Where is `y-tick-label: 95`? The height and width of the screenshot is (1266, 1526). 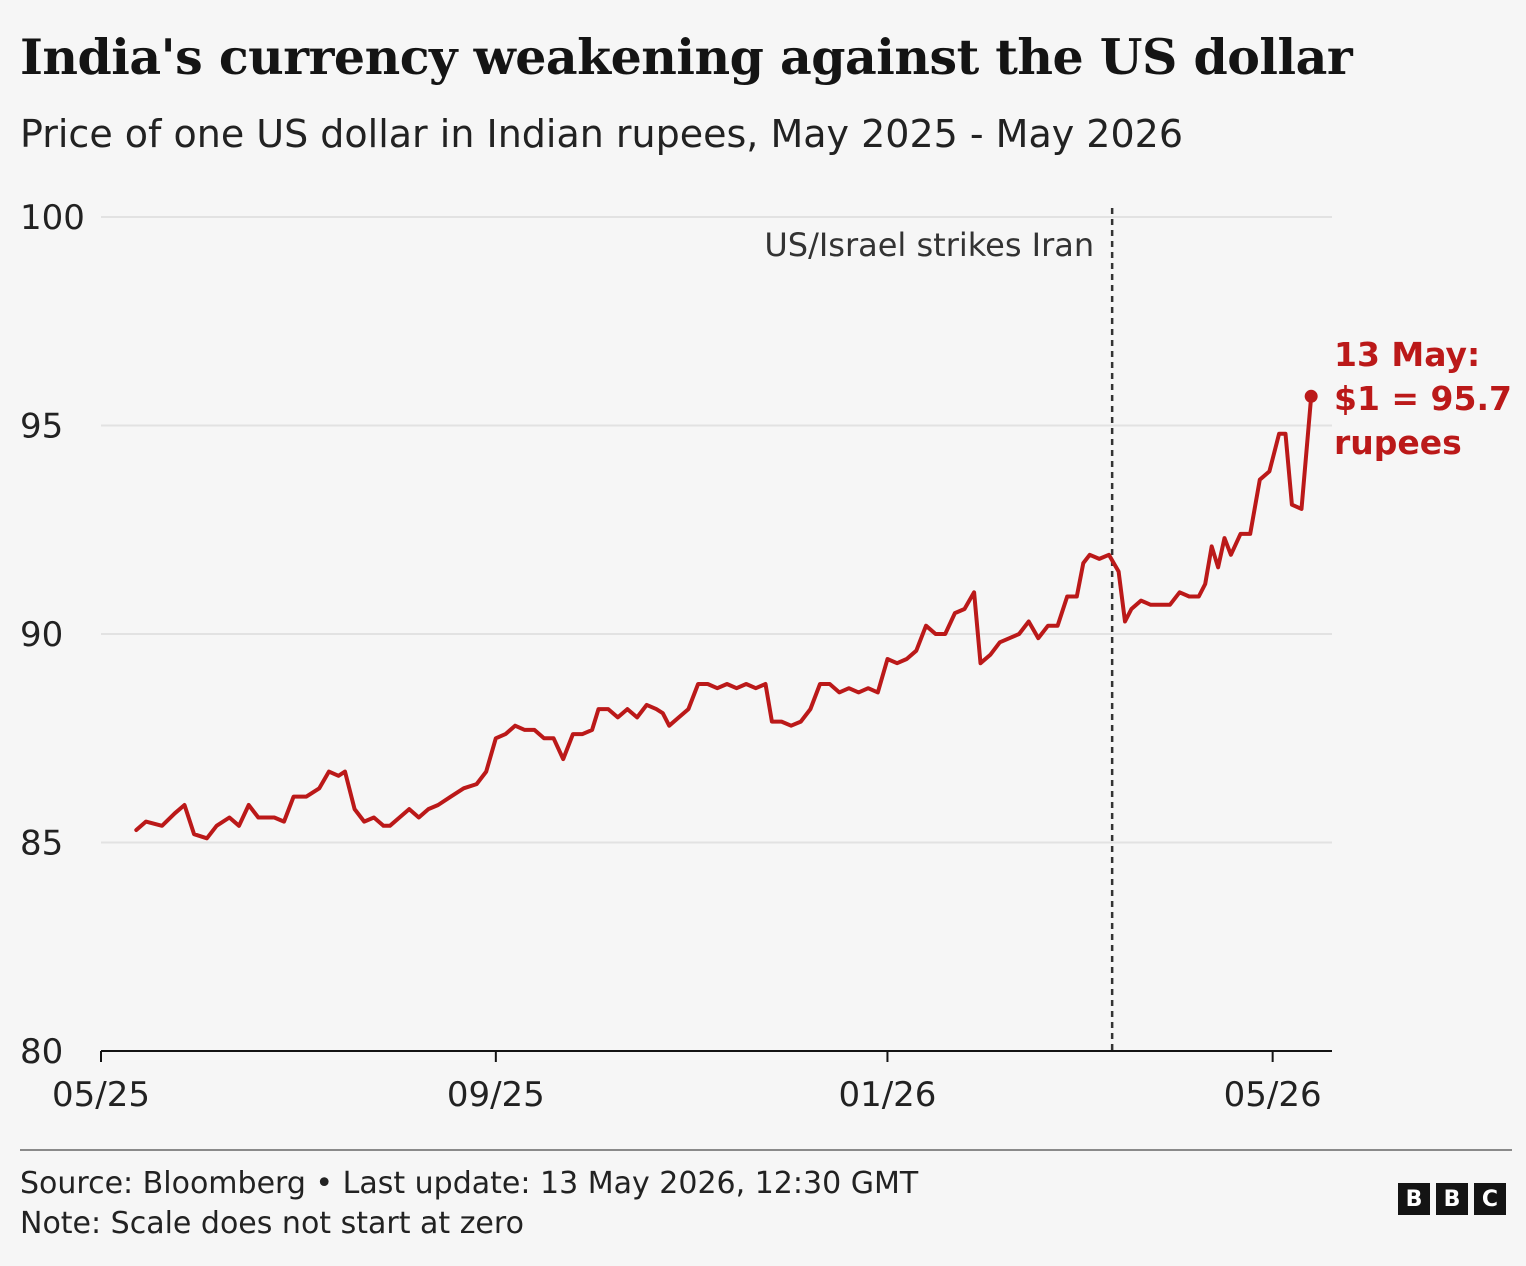 y-tick-label: 95 is located at coordinates (41, 427).